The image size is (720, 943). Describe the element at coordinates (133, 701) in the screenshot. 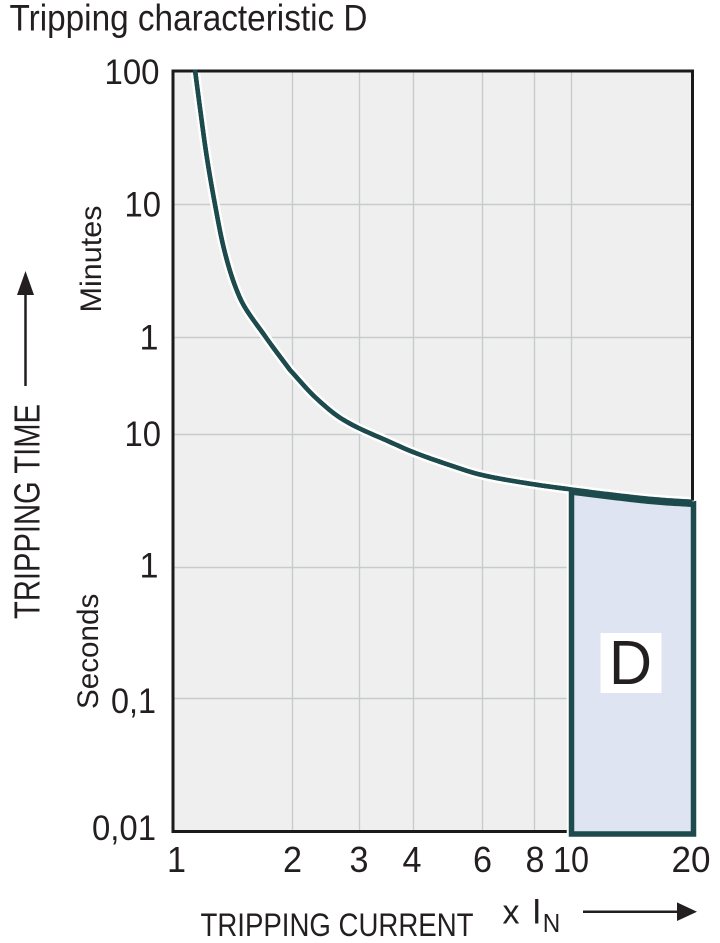

I see `svg-text: 0,1` at that location.